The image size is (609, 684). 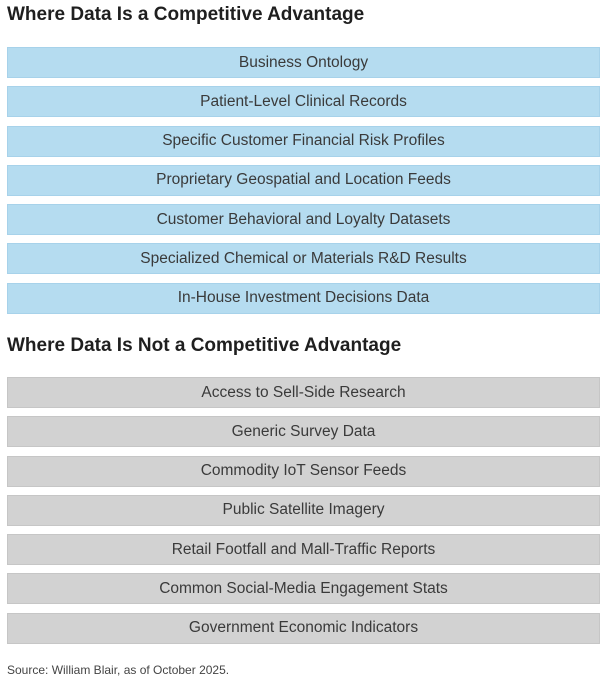 I want to click on advantage-item-business-ontology: Business Ontology, so click(x=303, y=62).